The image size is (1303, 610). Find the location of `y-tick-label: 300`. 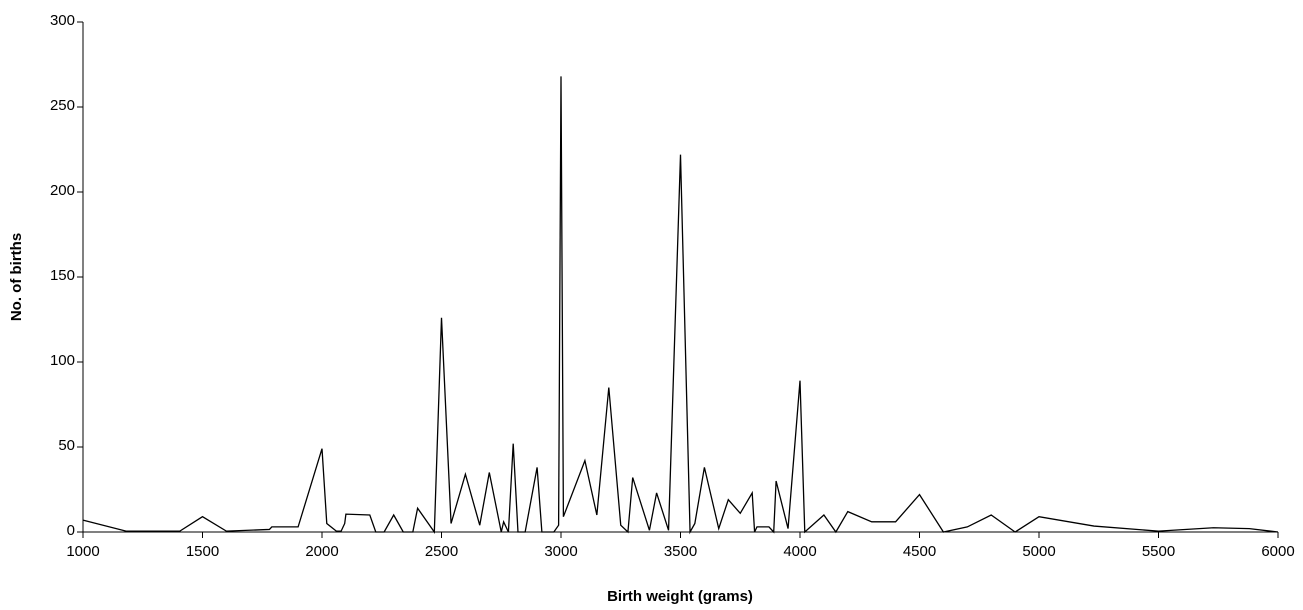

y-tick-label: 300 is located at coordinates (62, 20).